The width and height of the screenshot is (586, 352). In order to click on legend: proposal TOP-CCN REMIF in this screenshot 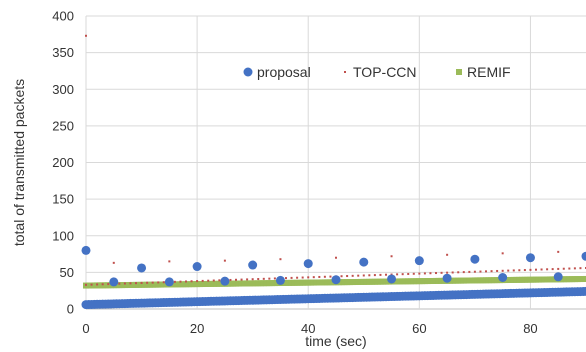, I will do `click(377, 72)`.